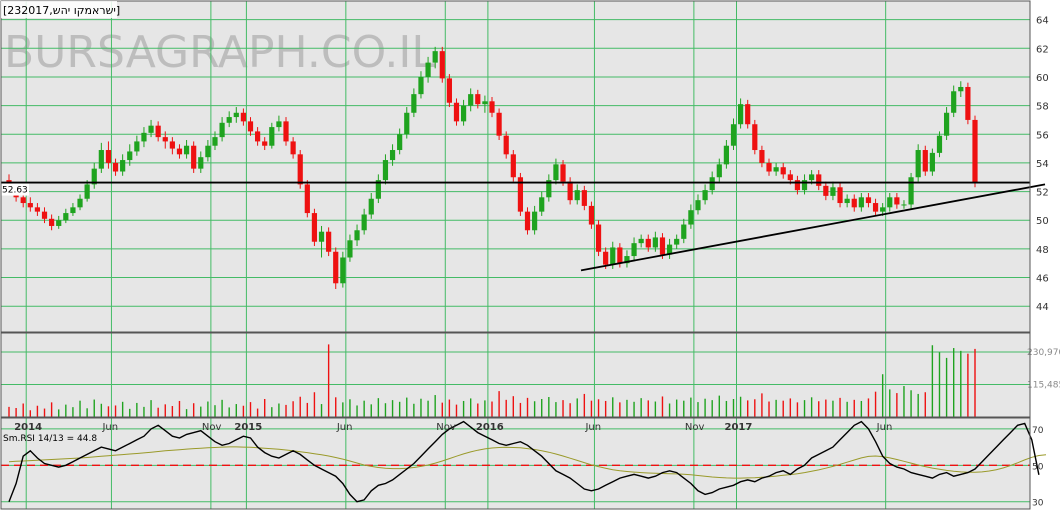 The image size is (1060, 511). Describe the element at coordinates (1043, 353) in the screenshot. I see `volume-tick-label: 230,970` at that location.